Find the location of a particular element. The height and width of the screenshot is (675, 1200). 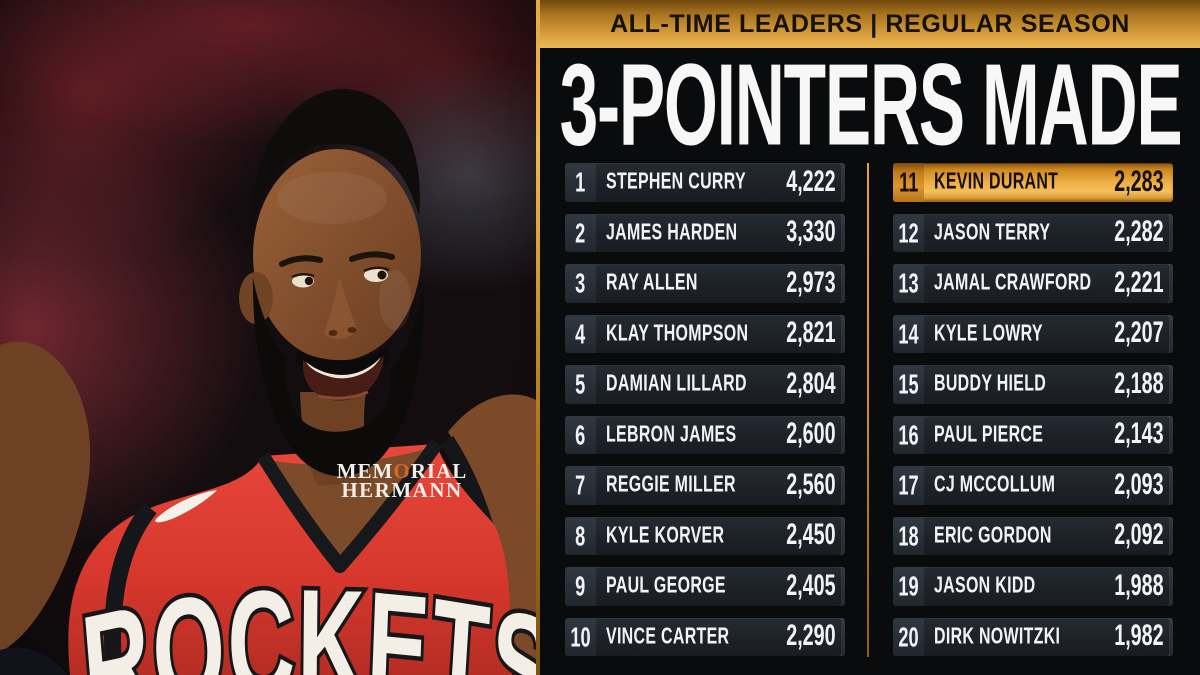

rank-cell: 7 is located at coordinates (580, 485).